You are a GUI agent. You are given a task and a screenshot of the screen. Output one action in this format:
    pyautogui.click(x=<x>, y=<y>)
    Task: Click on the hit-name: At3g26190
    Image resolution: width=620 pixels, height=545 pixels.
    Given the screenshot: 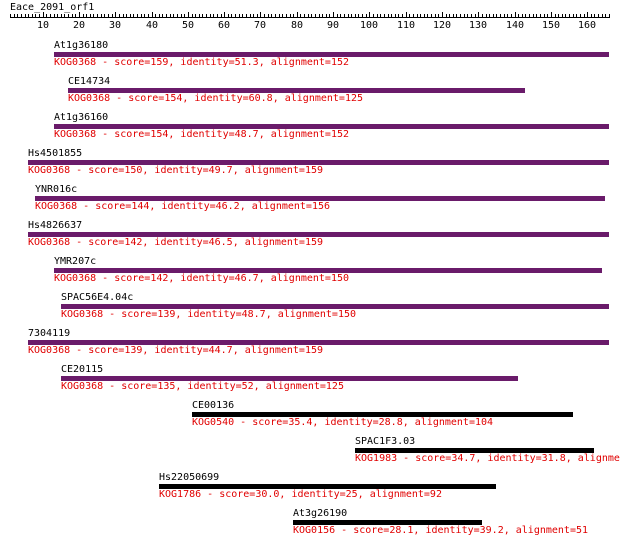 What is the action you would take?
    pyautogui.click(x=320, y=513)
    